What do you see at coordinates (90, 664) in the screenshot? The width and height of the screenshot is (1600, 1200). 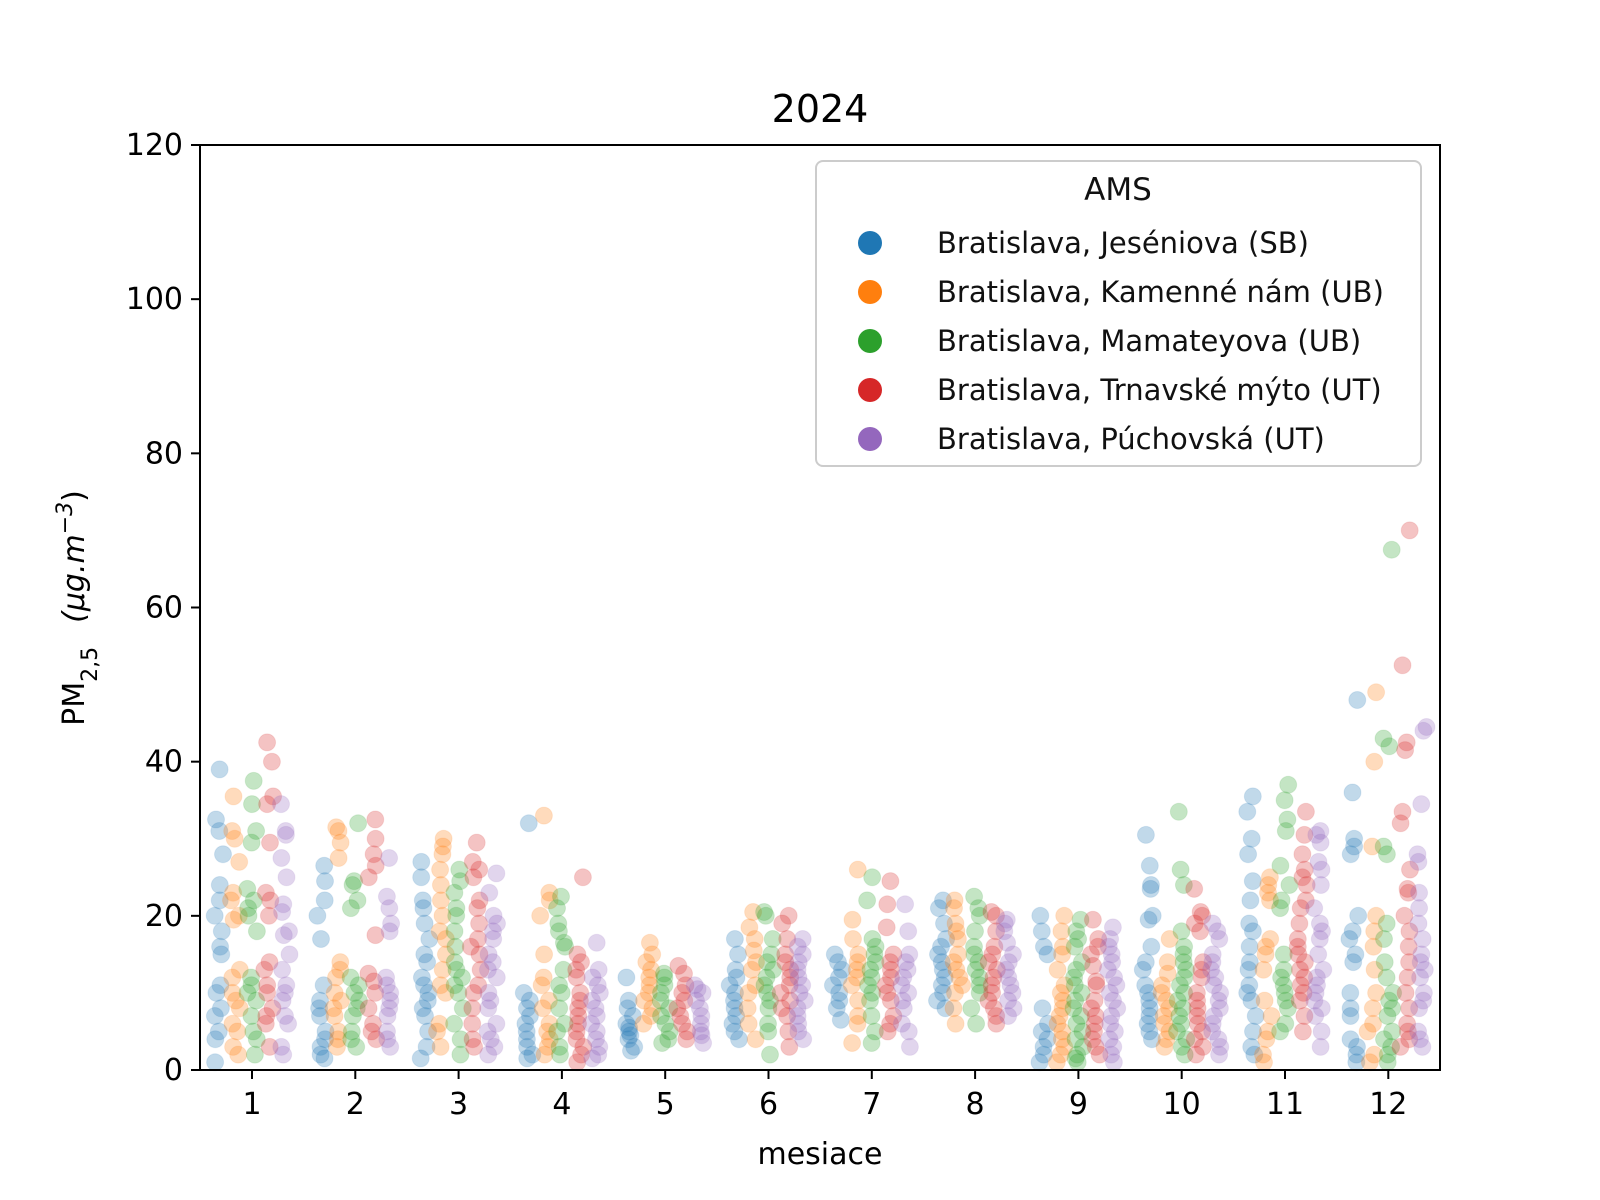 I see `y-axis-title-subscript: 2,5` at bounding box center [90, 664].